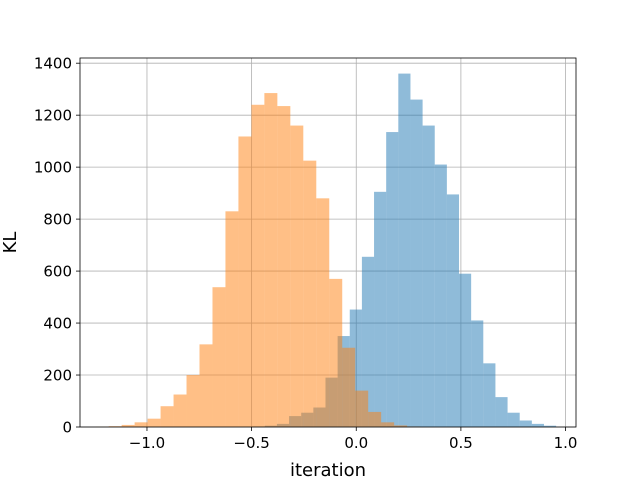 This screenshot has width=640, height=484. I want to click on y-tick-label: 600, so click(57, 272).